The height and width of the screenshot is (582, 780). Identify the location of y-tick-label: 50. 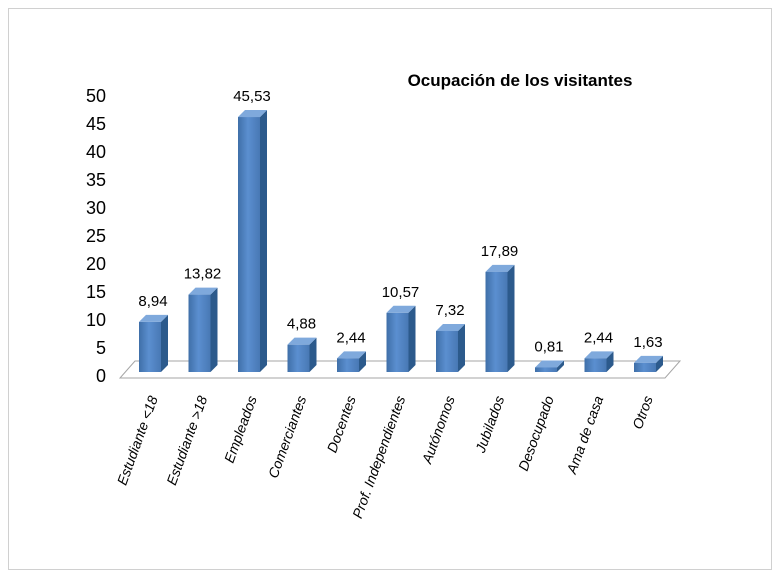
(96, 96).